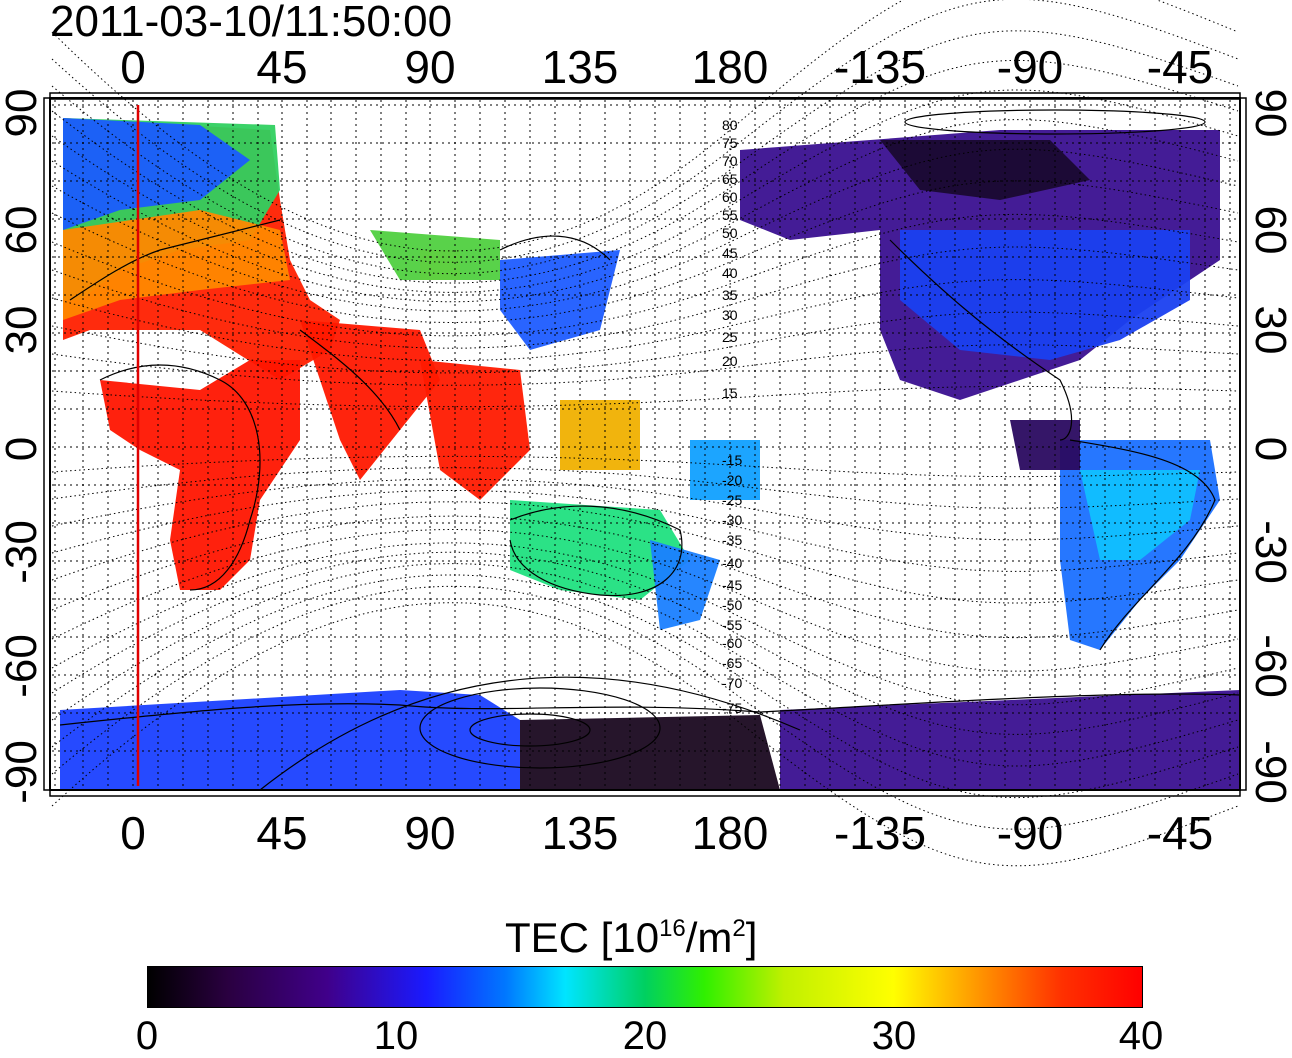  Describe the element at coordinates (730, 161) in the screenshot. I see `contour-label: 70` at that location.